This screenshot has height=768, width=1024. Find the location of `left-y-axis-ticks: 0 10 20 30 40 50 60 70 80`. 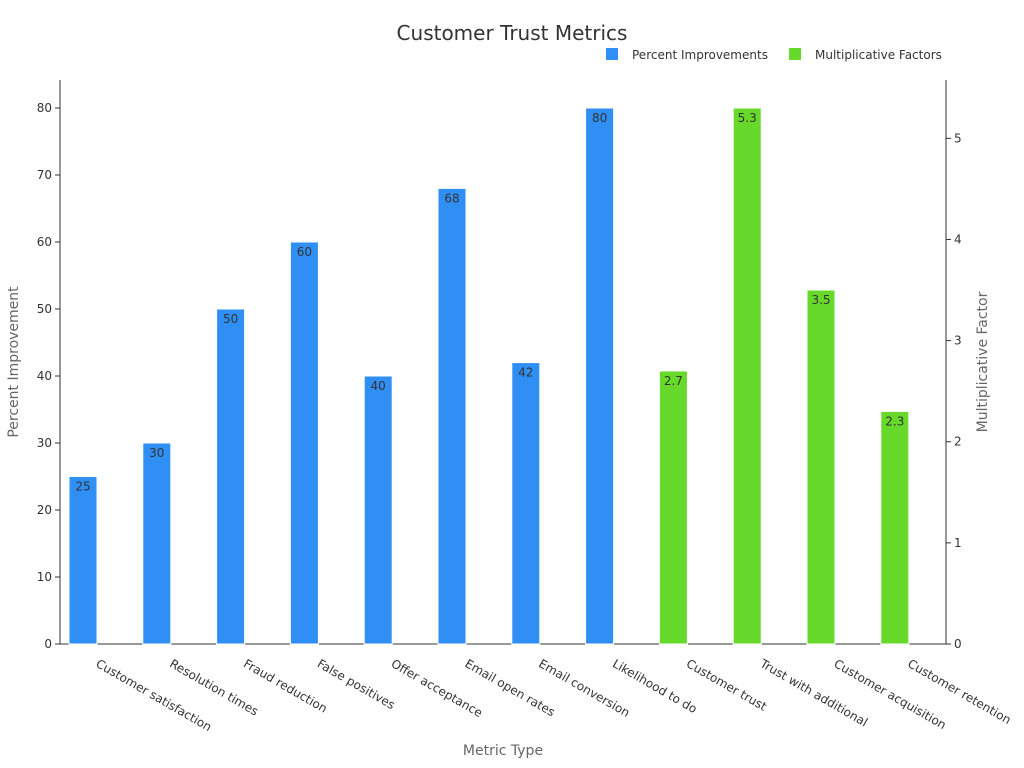

left-y-axis-ticks: 0 10 20 30 40 50 60 70 80 is located at coordinates (48, 376).